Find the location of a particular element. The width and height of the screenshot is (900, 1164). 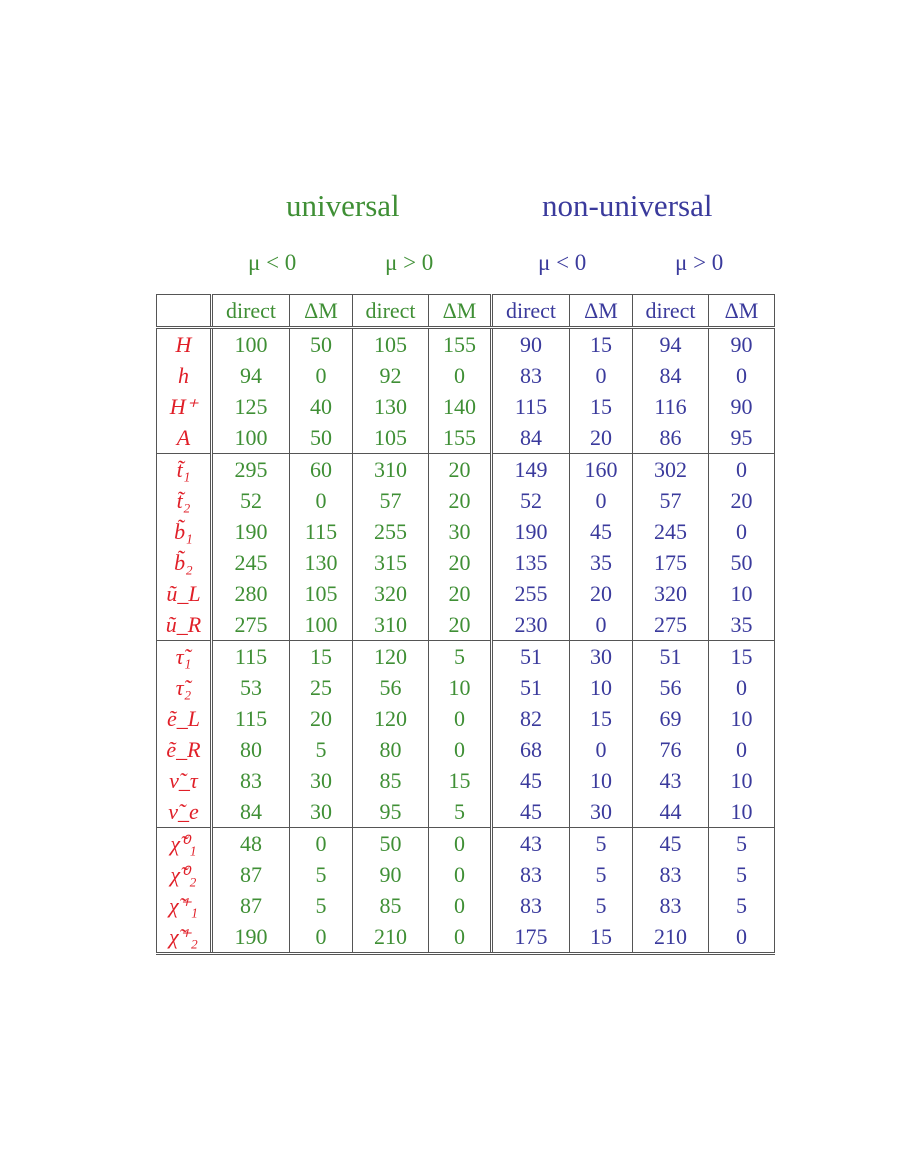

table-row: χ̃⁺₂ 190 0 210 0 175 15 210 0 is located at coordinates (465, 938).